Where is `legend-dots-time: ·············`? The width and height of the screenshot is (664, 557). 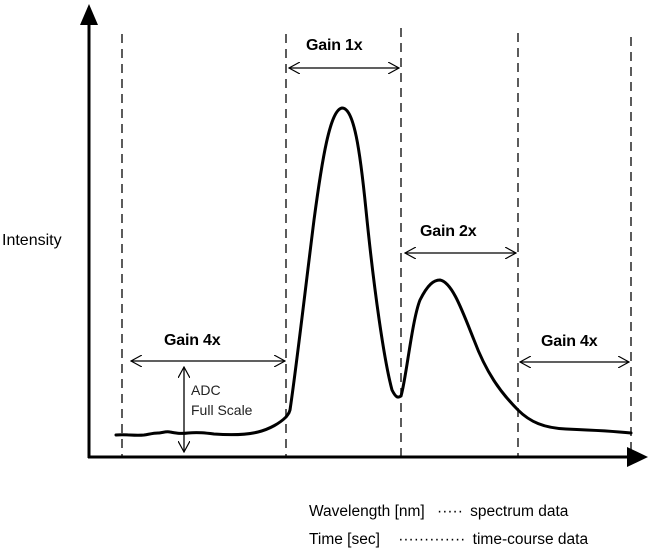
legend-dots-time: ············· is located at coordinates (432, 539).